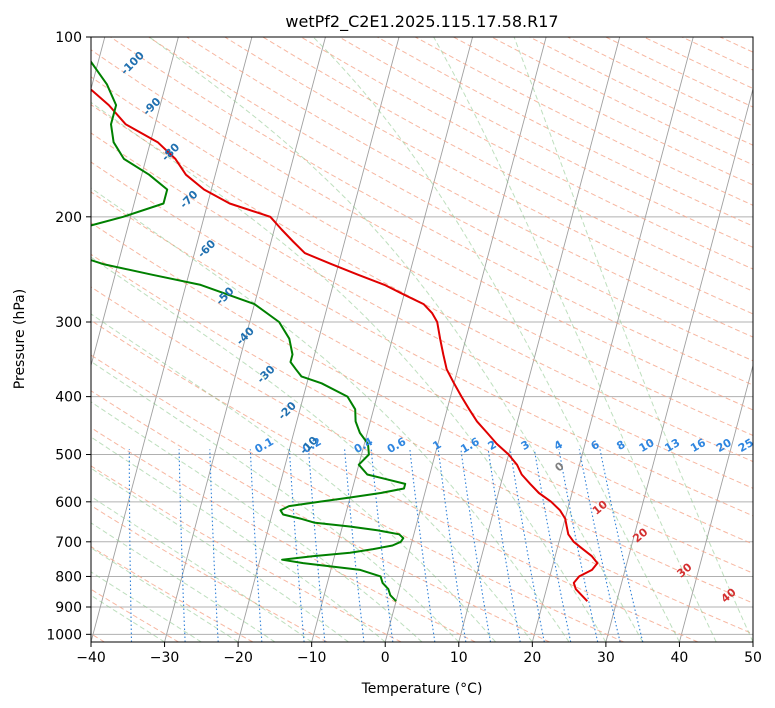  Describe the element at coordinates (91, 658) in the screenshot. I see `x-tick-label: −40` at that location.